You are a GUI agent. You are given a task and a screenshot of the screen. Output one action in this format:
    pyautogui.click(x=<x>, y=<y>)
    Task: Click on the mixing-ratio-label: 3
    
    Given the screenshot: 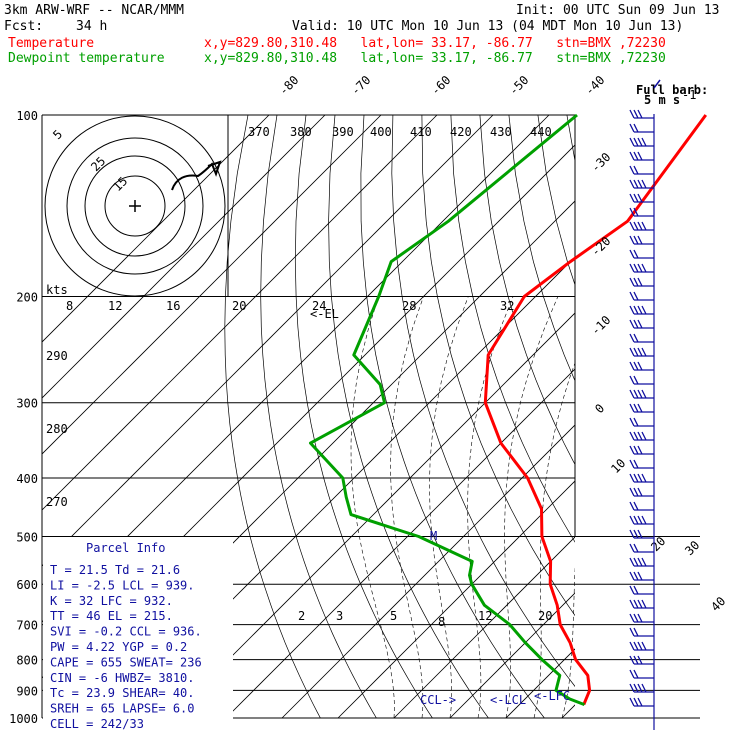 What is the action you would take?
    pyautogui.click(x=339, y=616)
    